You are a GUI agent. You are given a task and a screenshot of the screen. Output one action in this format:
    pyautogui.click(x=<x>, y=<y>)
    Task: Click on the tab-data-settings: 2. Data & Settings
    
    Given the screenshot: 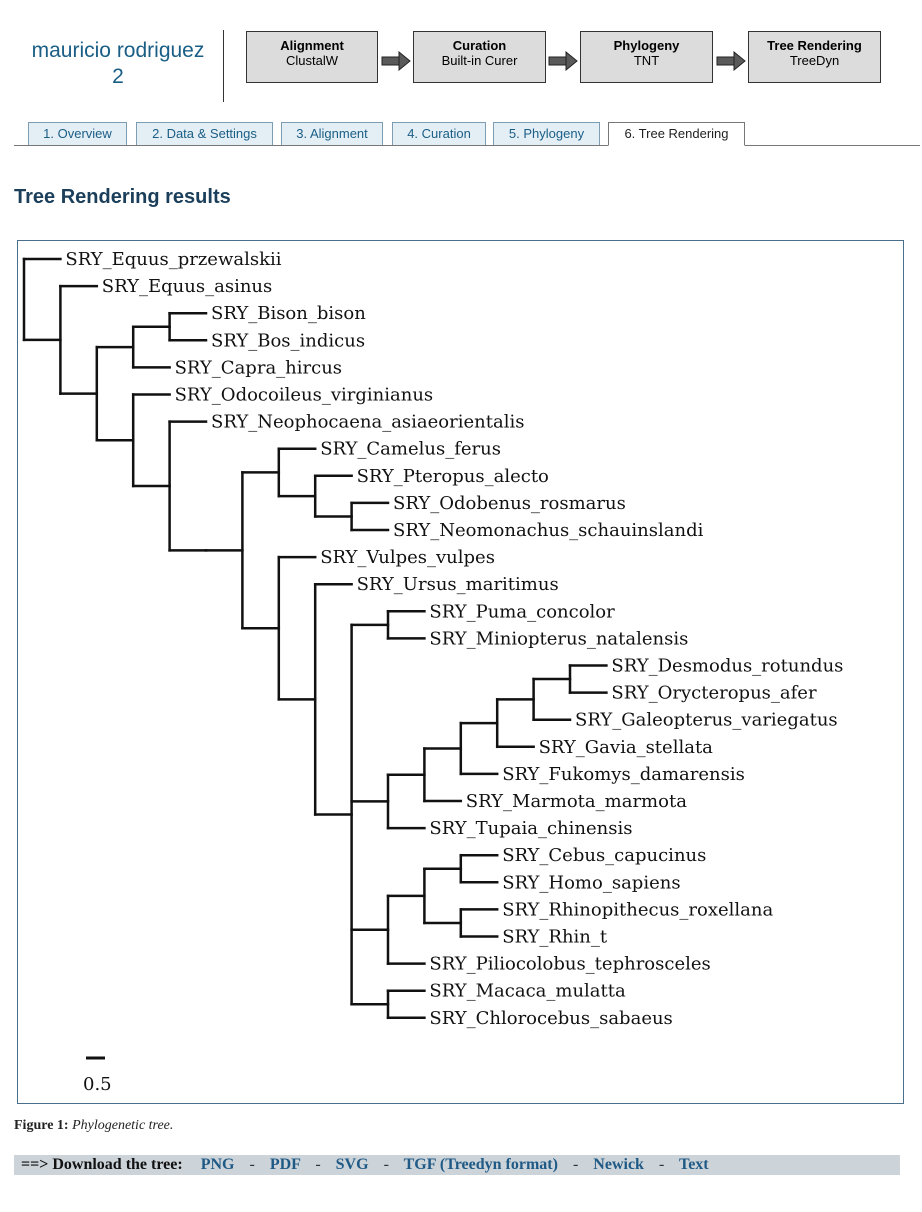 What is the action you would take?
    pyautogui.click(x=204, y=134)
    